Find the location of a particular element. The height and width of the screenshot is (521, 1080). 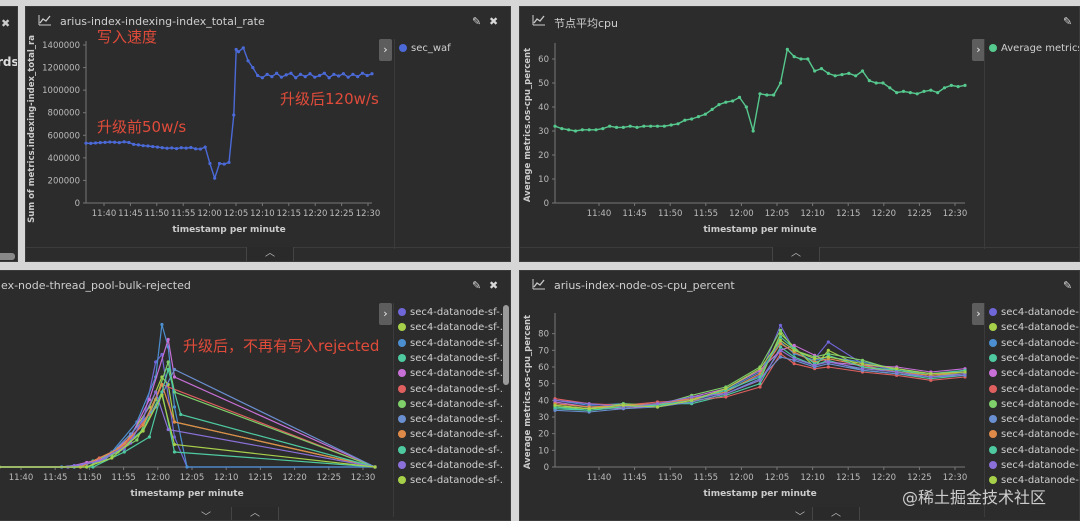

series-line is located at coordinates (229, 113).